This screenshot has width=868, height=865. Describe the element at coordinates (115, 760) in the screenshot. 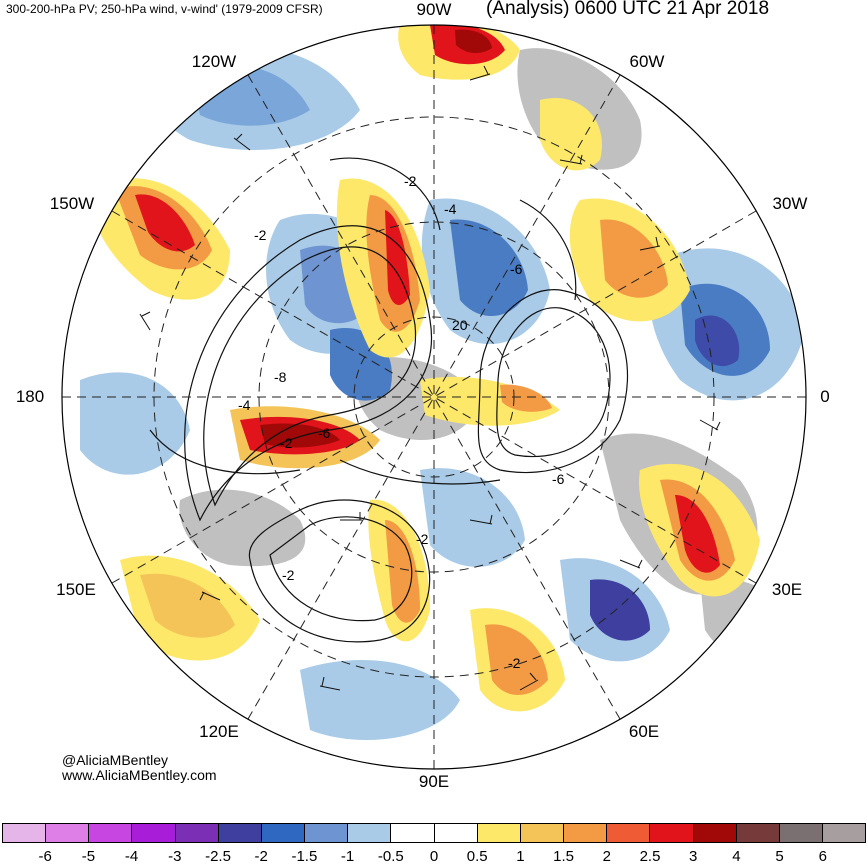

I see `credit-twitter: @AliciaMBentley` at that location.